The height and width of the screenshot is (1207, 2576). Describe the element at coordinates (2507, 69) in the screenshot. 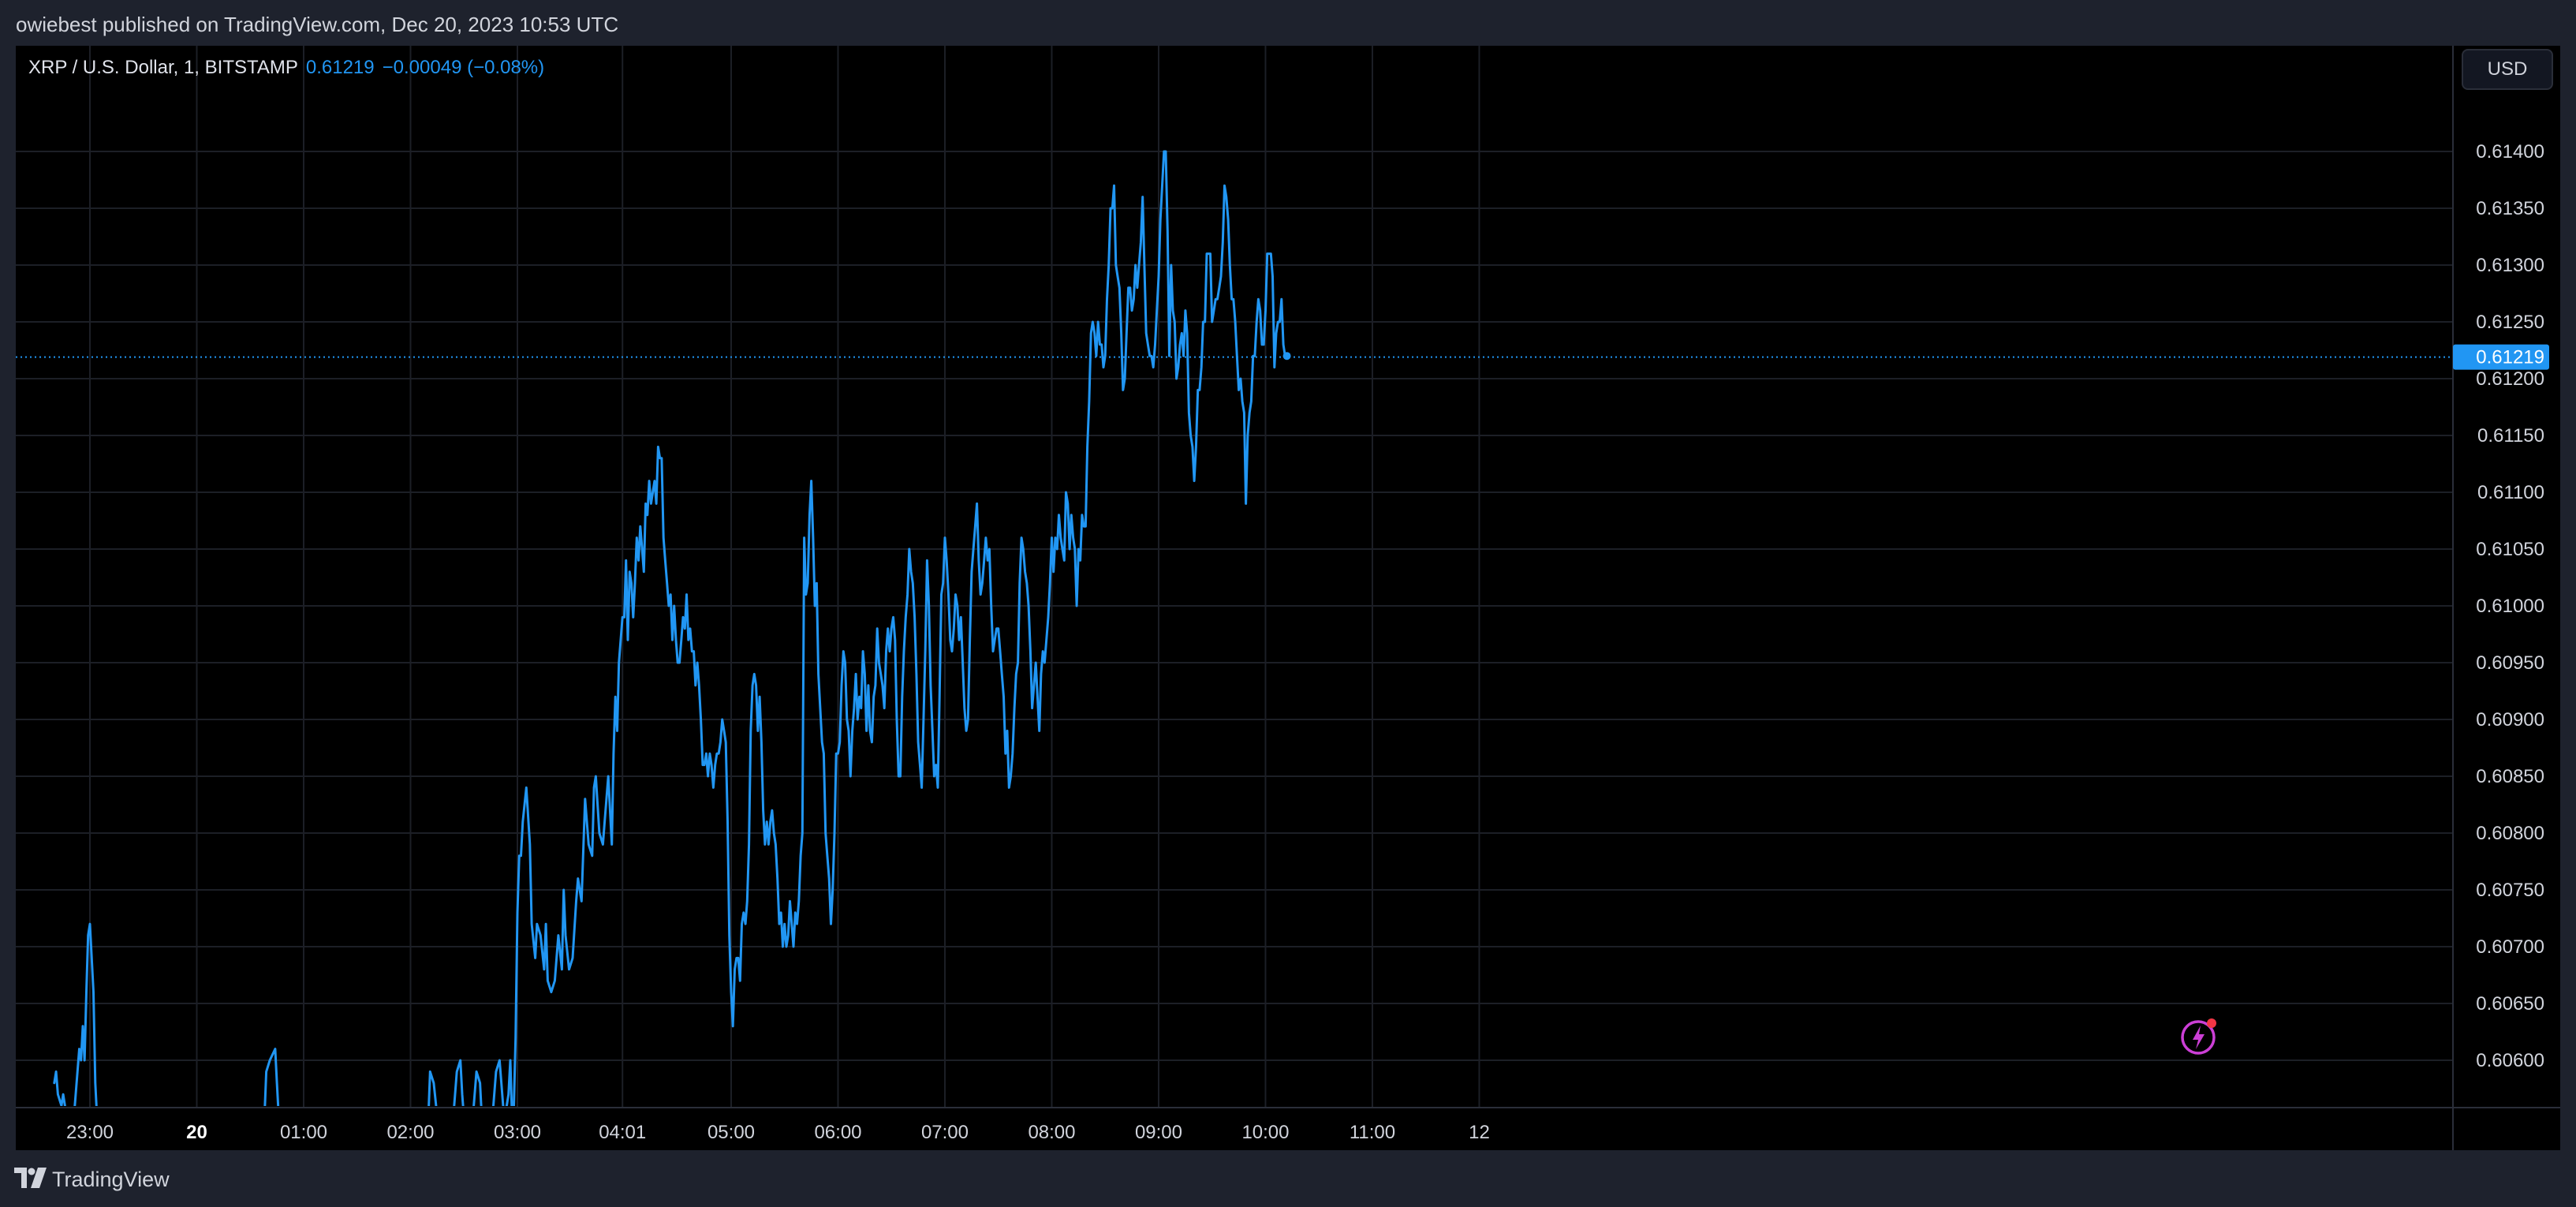

I see `currency-button: USD` at that location.